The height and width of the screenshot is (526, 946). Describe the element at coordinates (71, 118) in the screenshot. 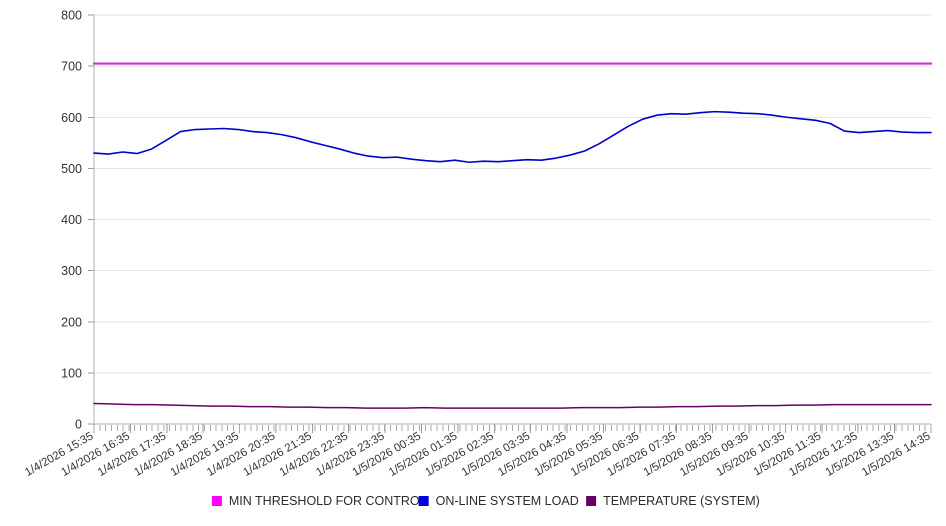

I see `y-axis-tick-label: 600` at that location.